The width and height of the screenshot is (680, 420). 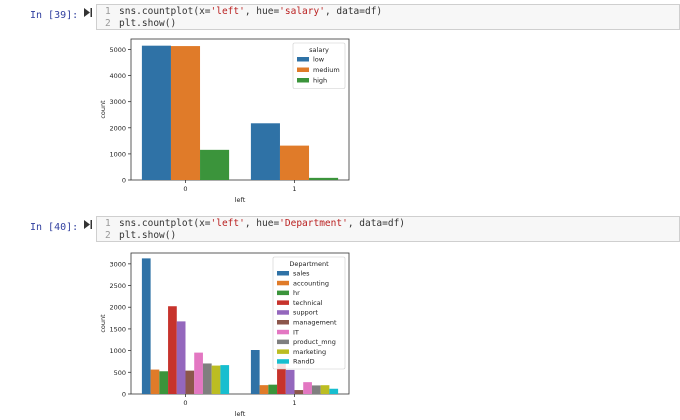 What do you see at coordinates (283, 342) in the screenshot?
I see `legend-swatch-product_mng` at bounding box center [283, 342].